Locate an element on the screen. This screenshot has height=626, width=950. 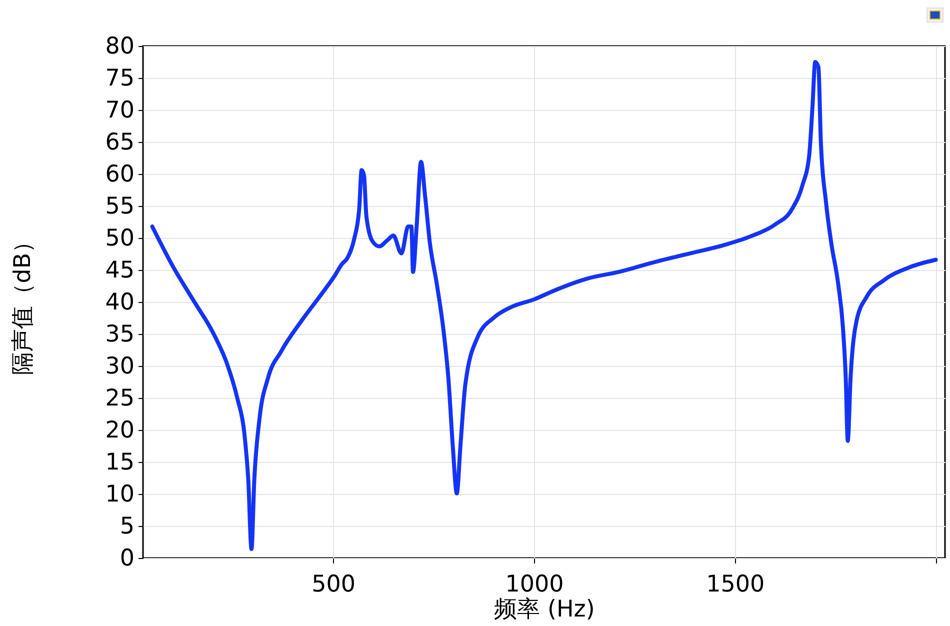
y-tick-label: 60 is located at coordinates (119, 175).